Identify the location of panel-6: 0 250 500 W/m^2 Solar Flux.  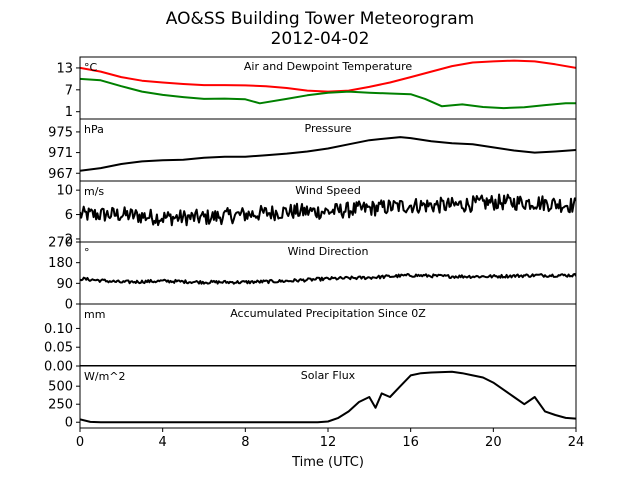
(312, 398).